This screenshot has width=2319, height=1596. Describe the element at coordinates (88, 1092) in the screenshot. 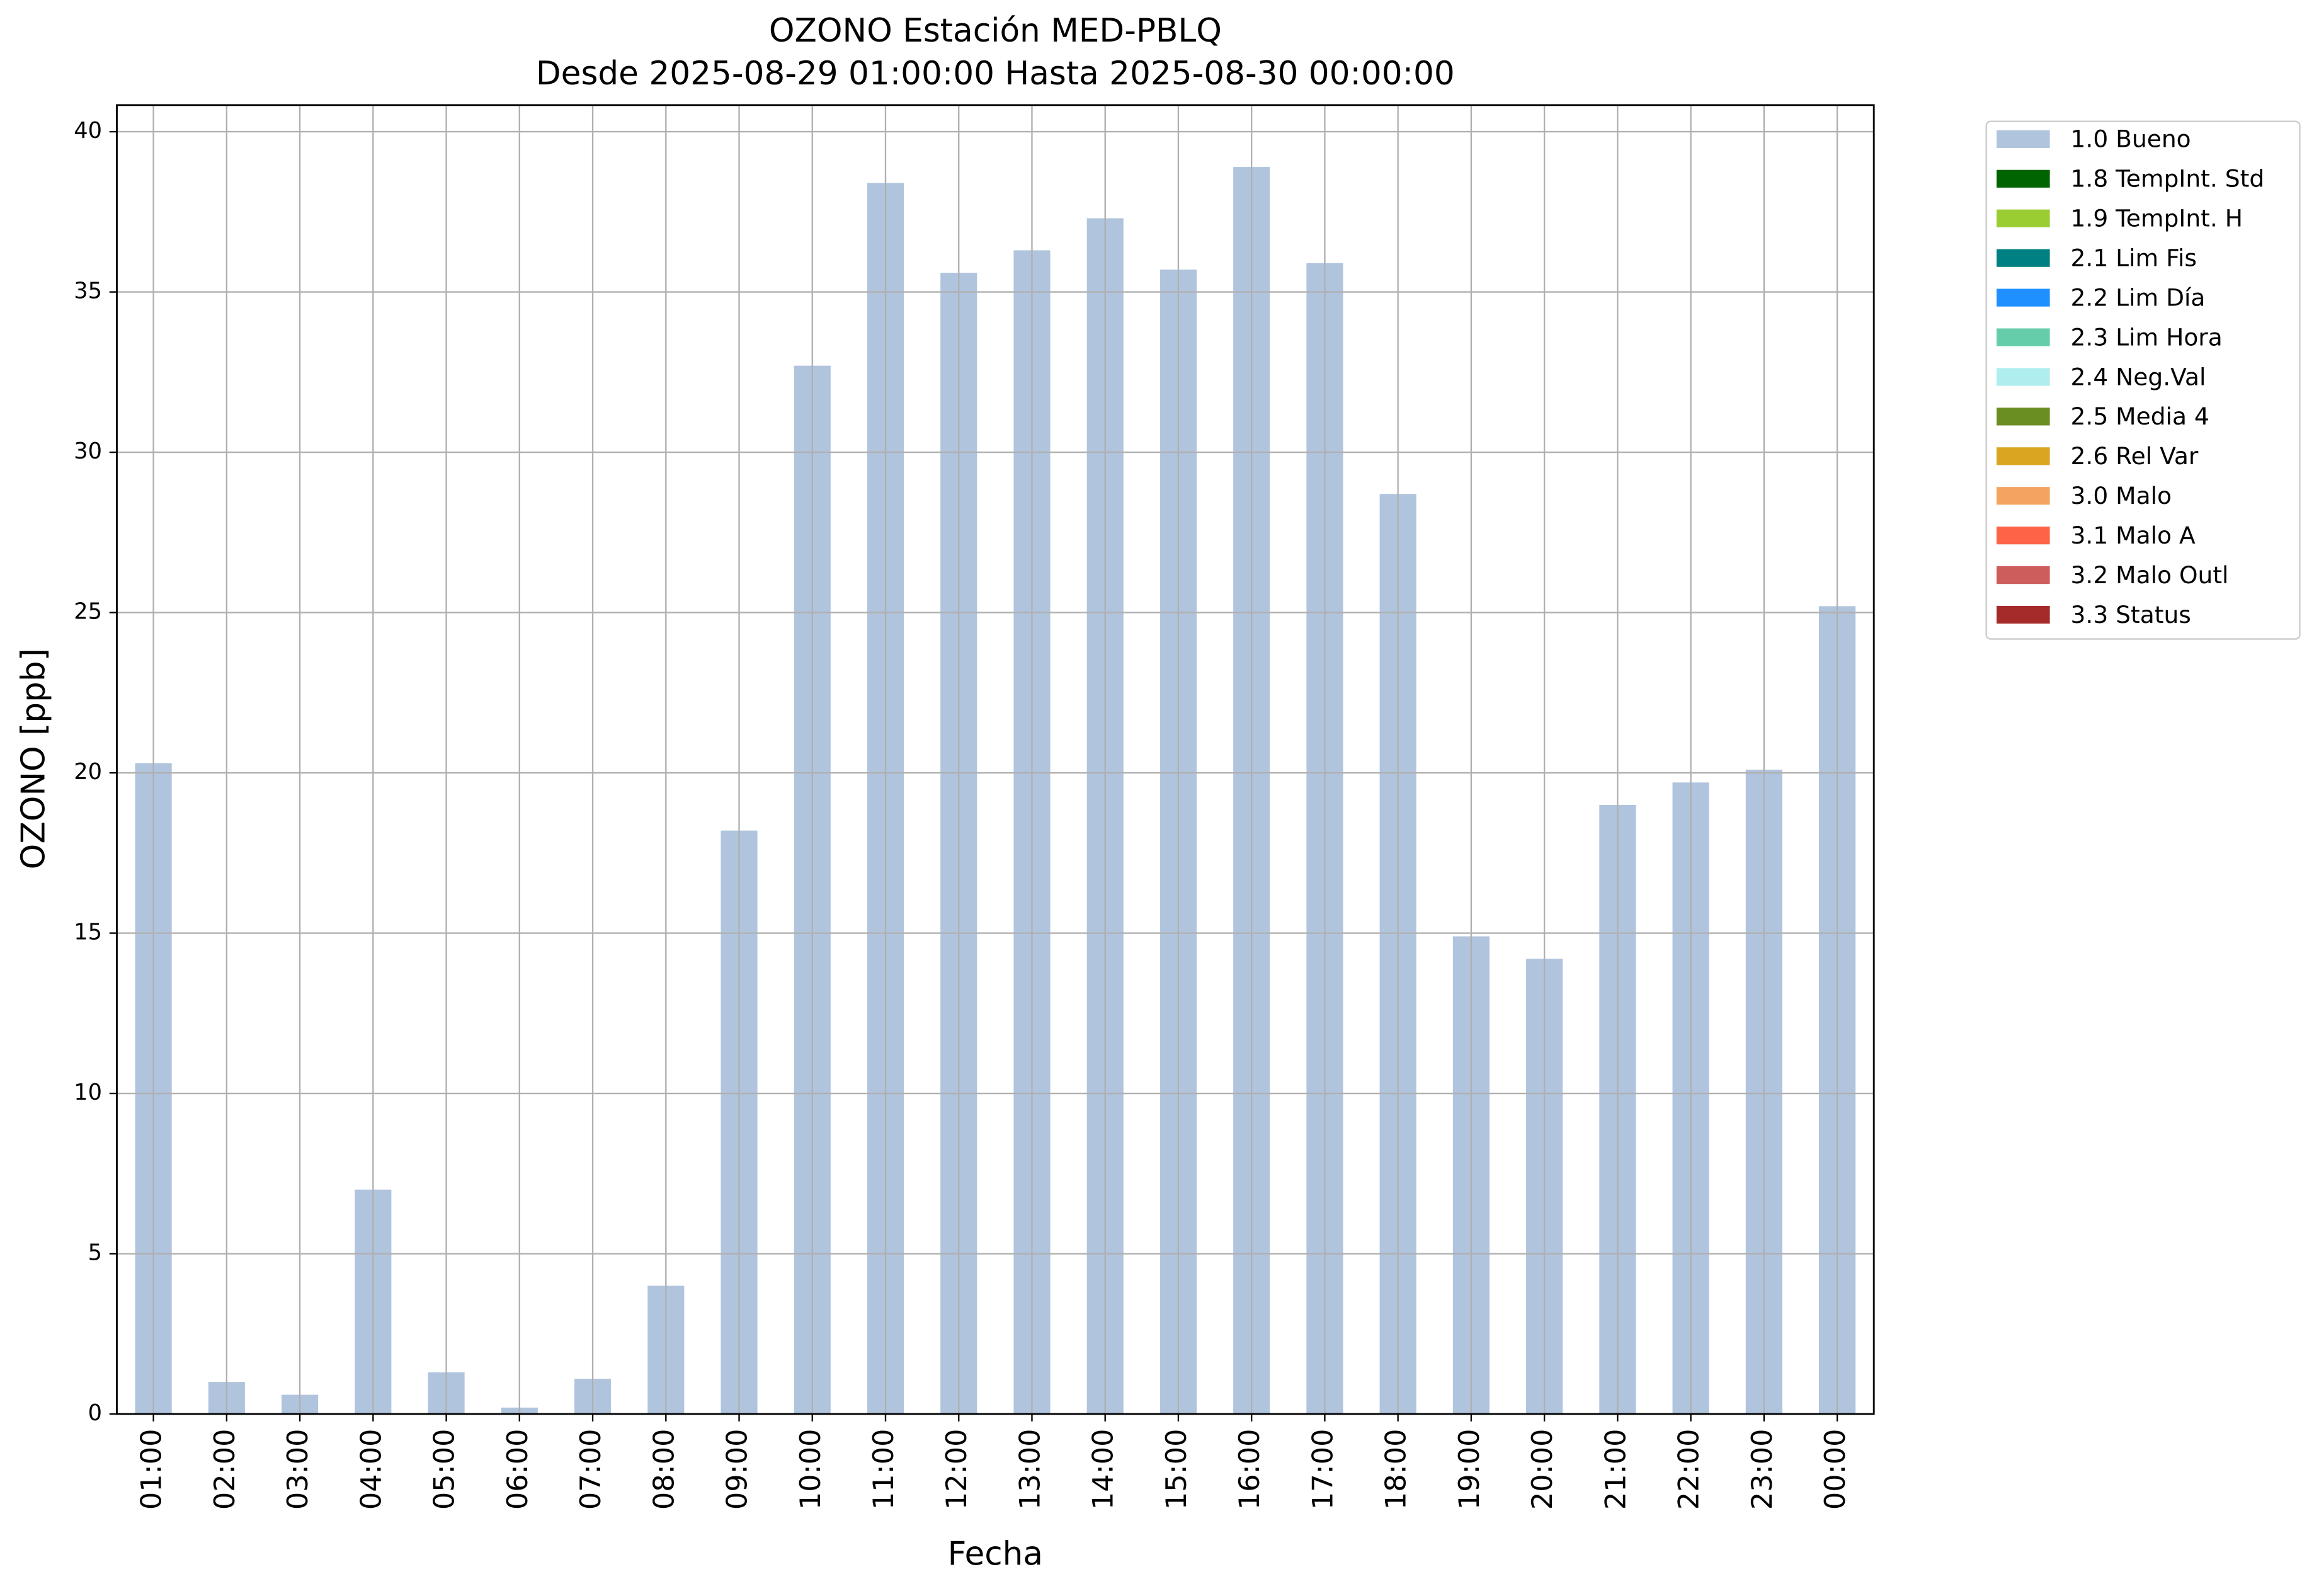

I see `y-tick-label: 10` at that location.